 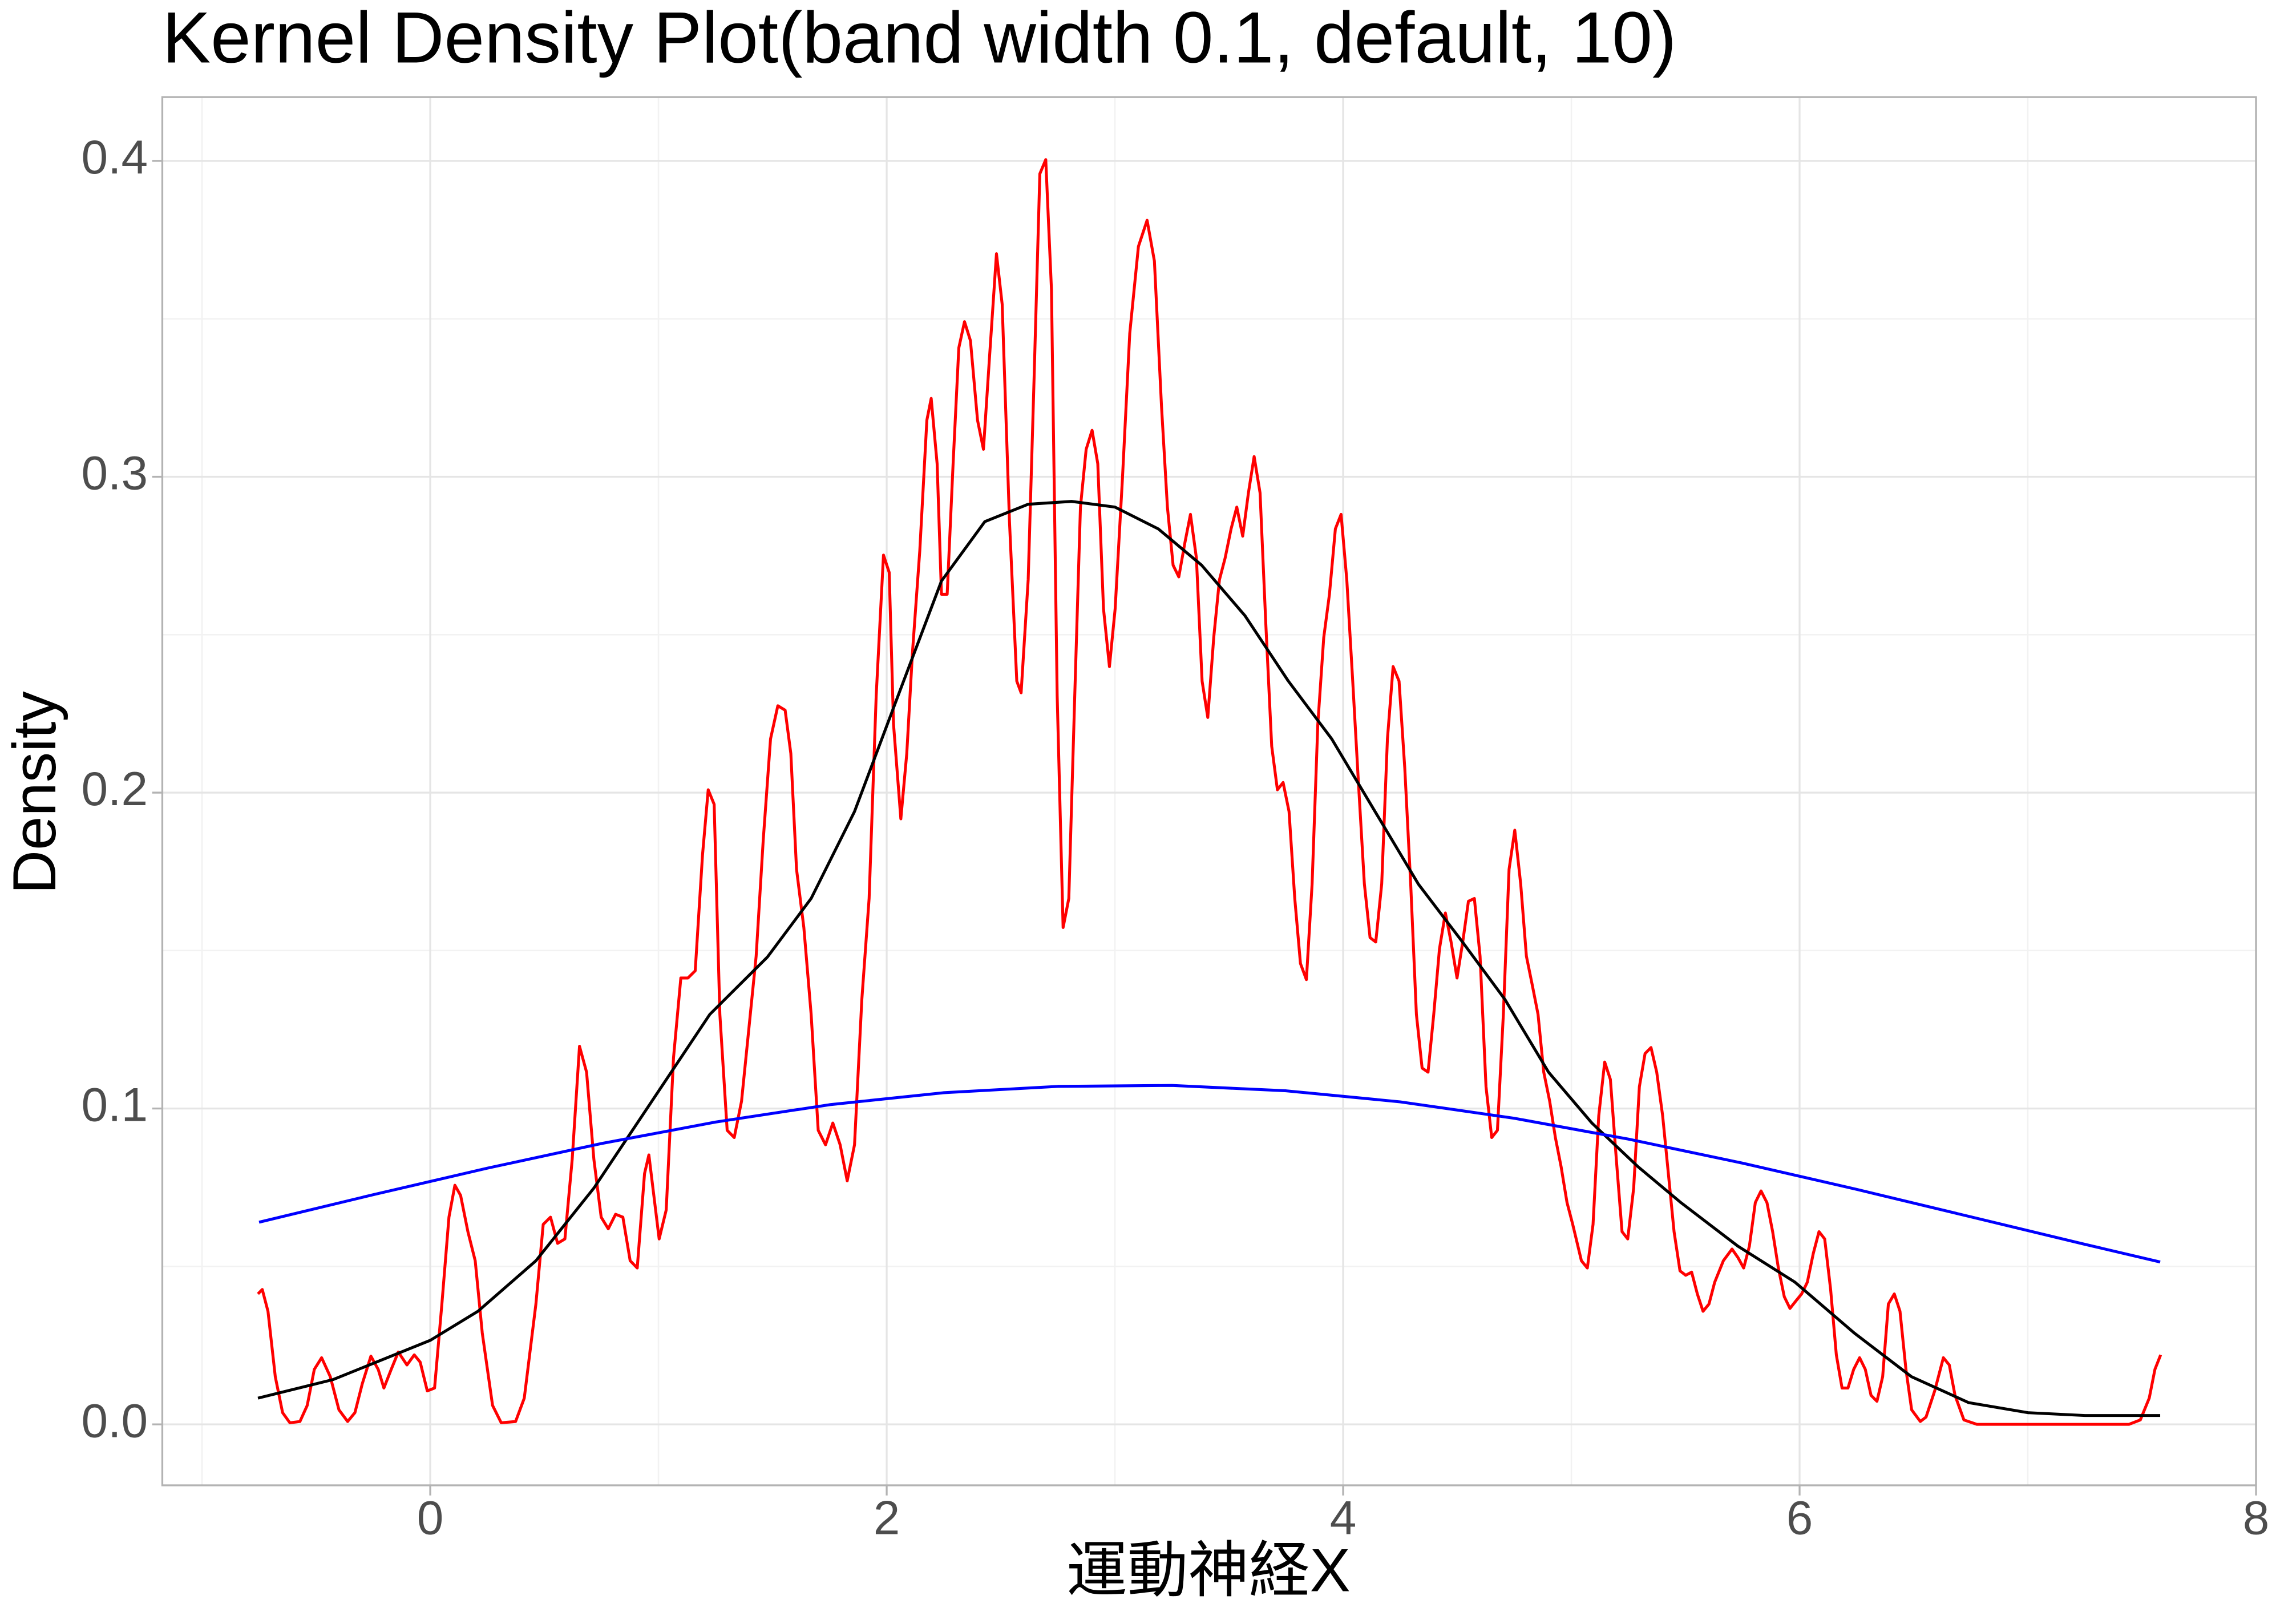 What do you see at coordinates (34, 792) in the screenshot?
I see `y-axis-title: Density` at bounding box center [34, 792].